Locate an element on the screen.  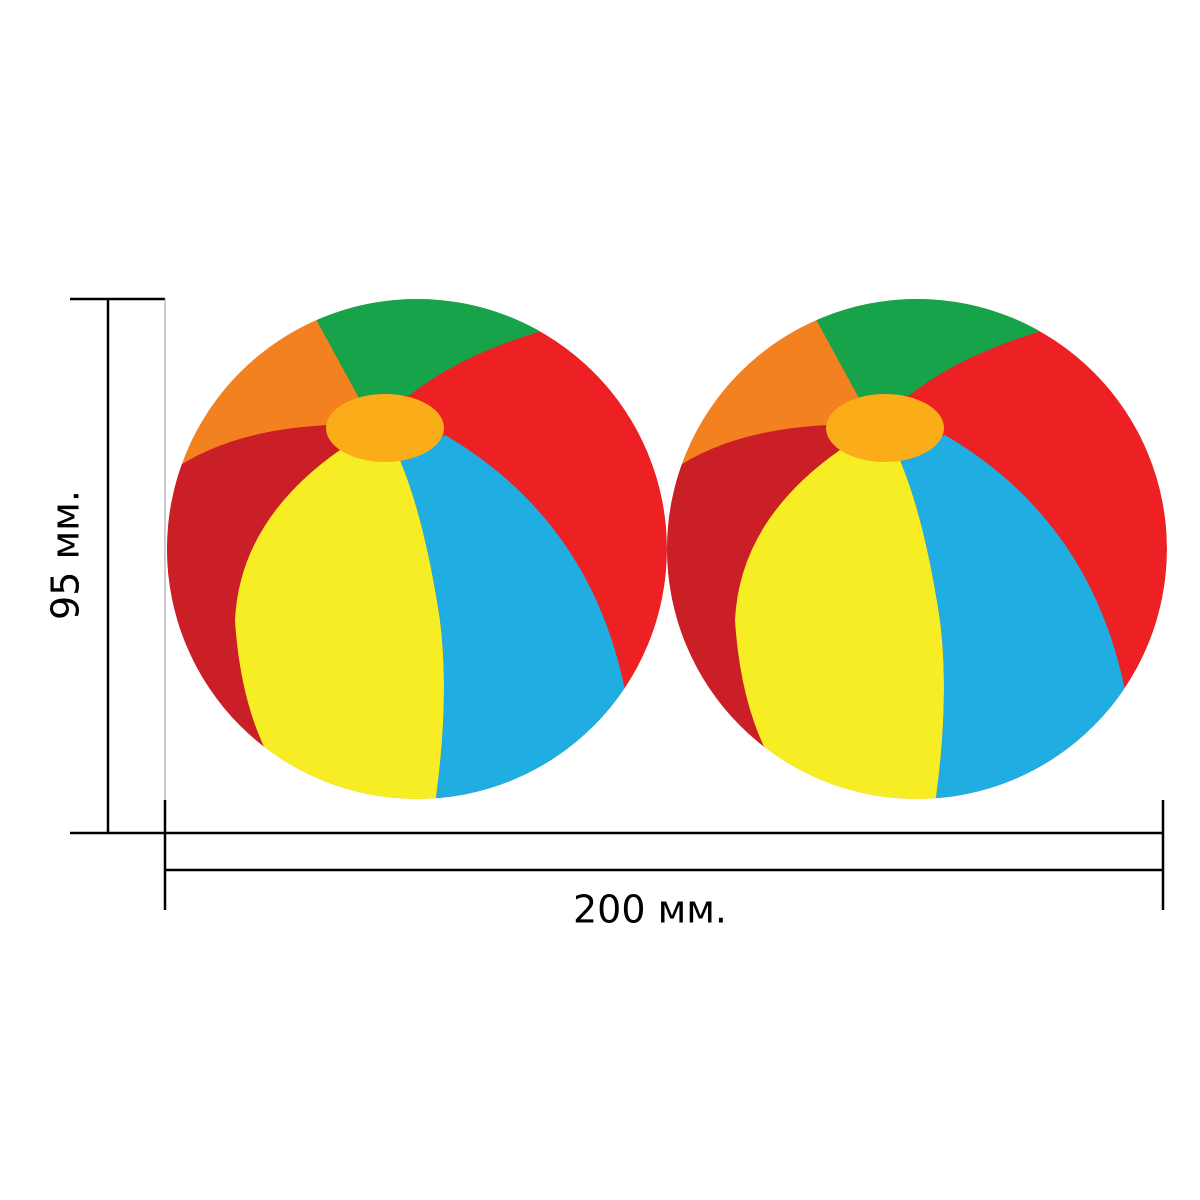
width-dimension: 200 мм. is located at coordinates (664, 866).